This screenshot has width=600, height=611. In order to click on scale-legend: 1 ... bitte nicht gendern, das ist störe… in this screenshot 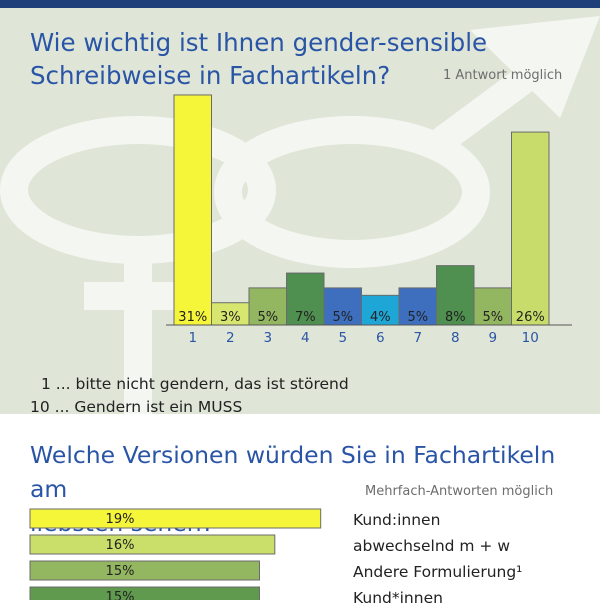, I will do `click(189, 393)`.